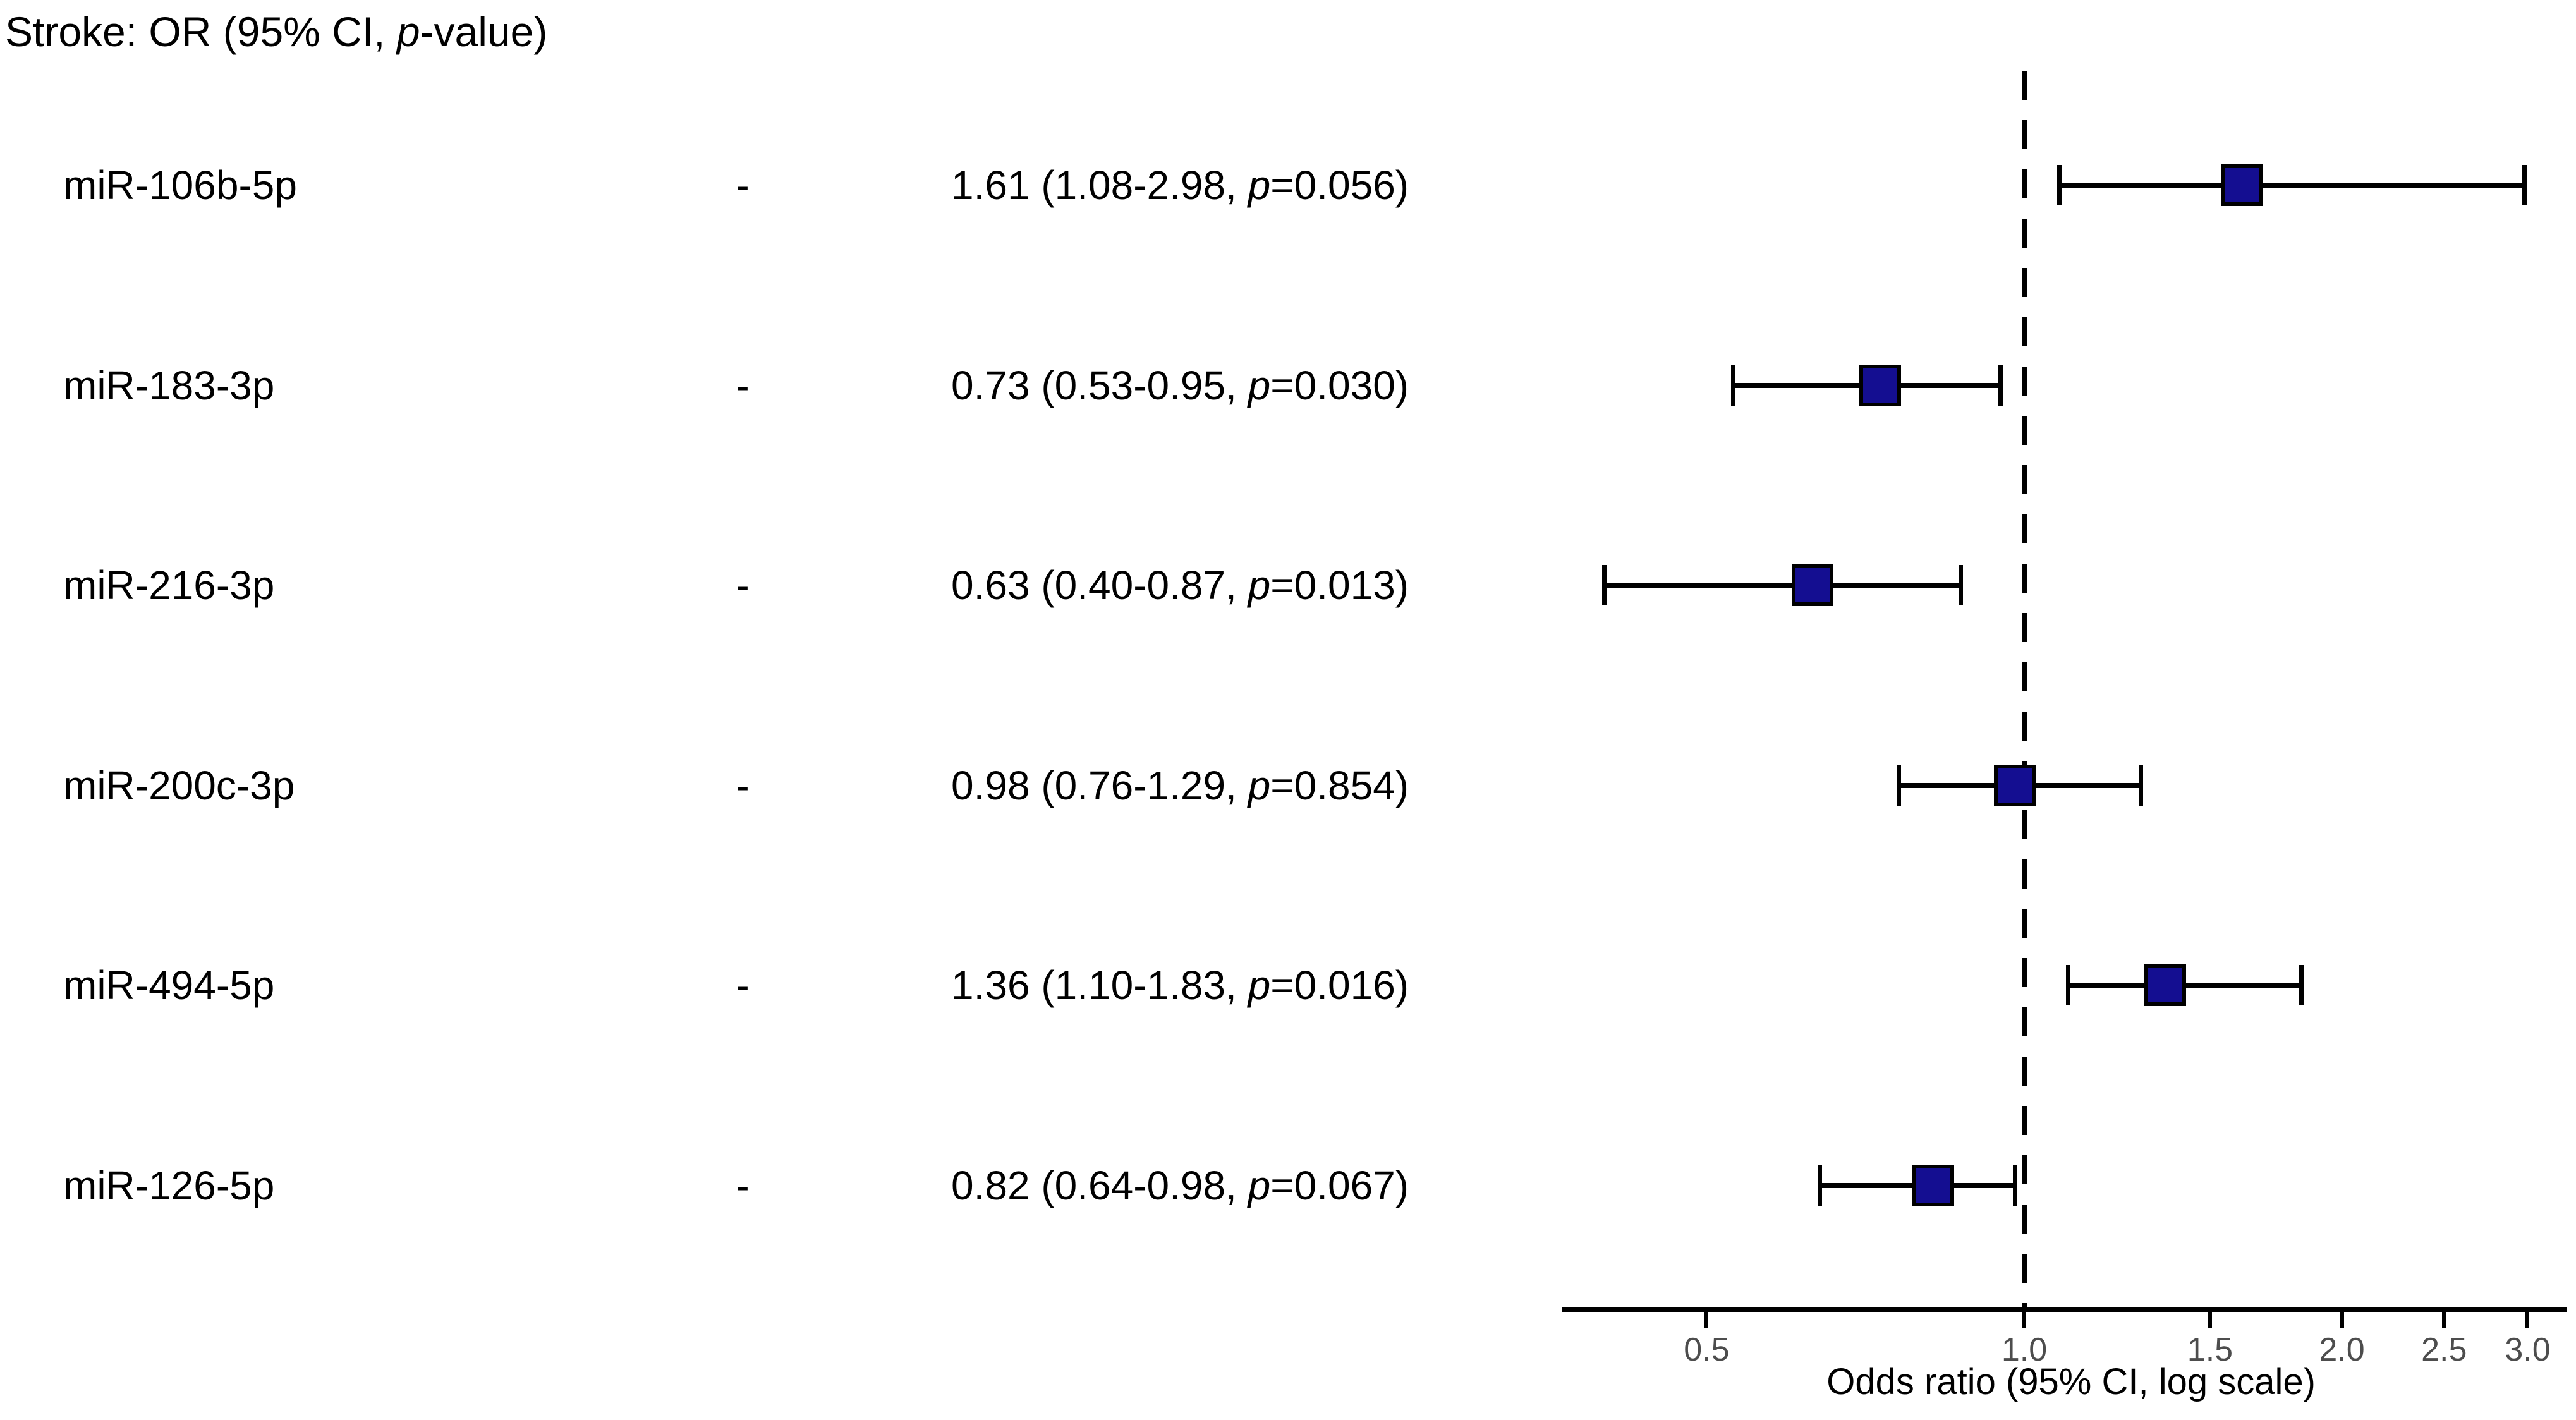 This screenshot has width=2576, height=1420. What do you see at coordinates (1180, 585) in the screenshot?
I see `effect-estimate-text: 0.63 (0.40-0.87, p=0.013)` at bounding box center [1180, 585].